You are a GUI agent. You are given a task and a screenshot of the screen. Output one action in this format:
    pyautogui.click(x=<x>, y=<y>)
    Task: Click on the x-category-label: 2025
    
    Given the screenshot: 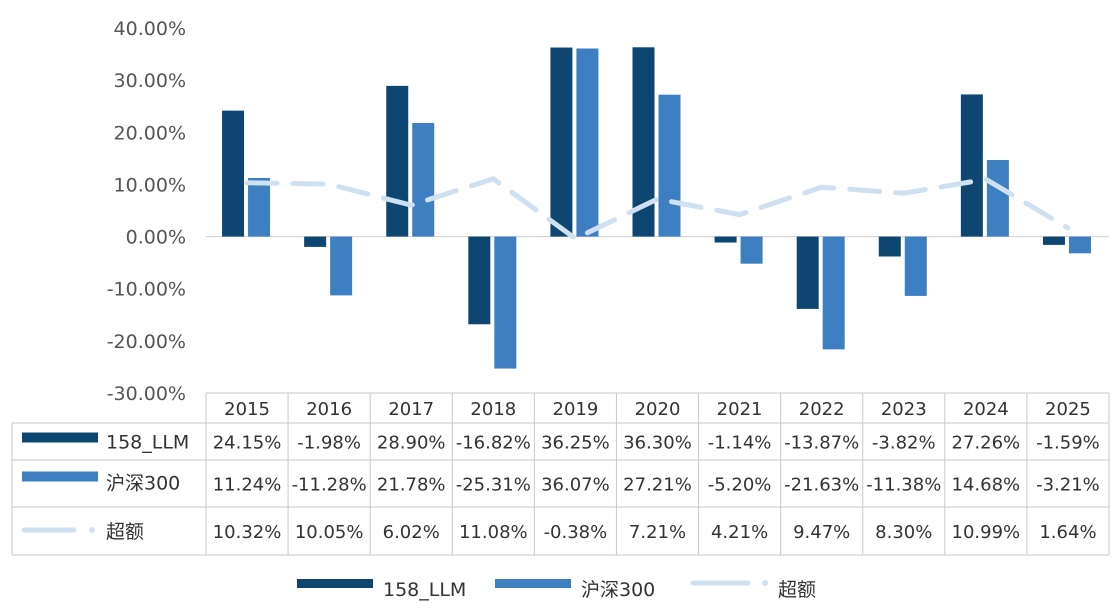 What is the action you would take?
    pyautogui.click(x=1068, y=409)
    